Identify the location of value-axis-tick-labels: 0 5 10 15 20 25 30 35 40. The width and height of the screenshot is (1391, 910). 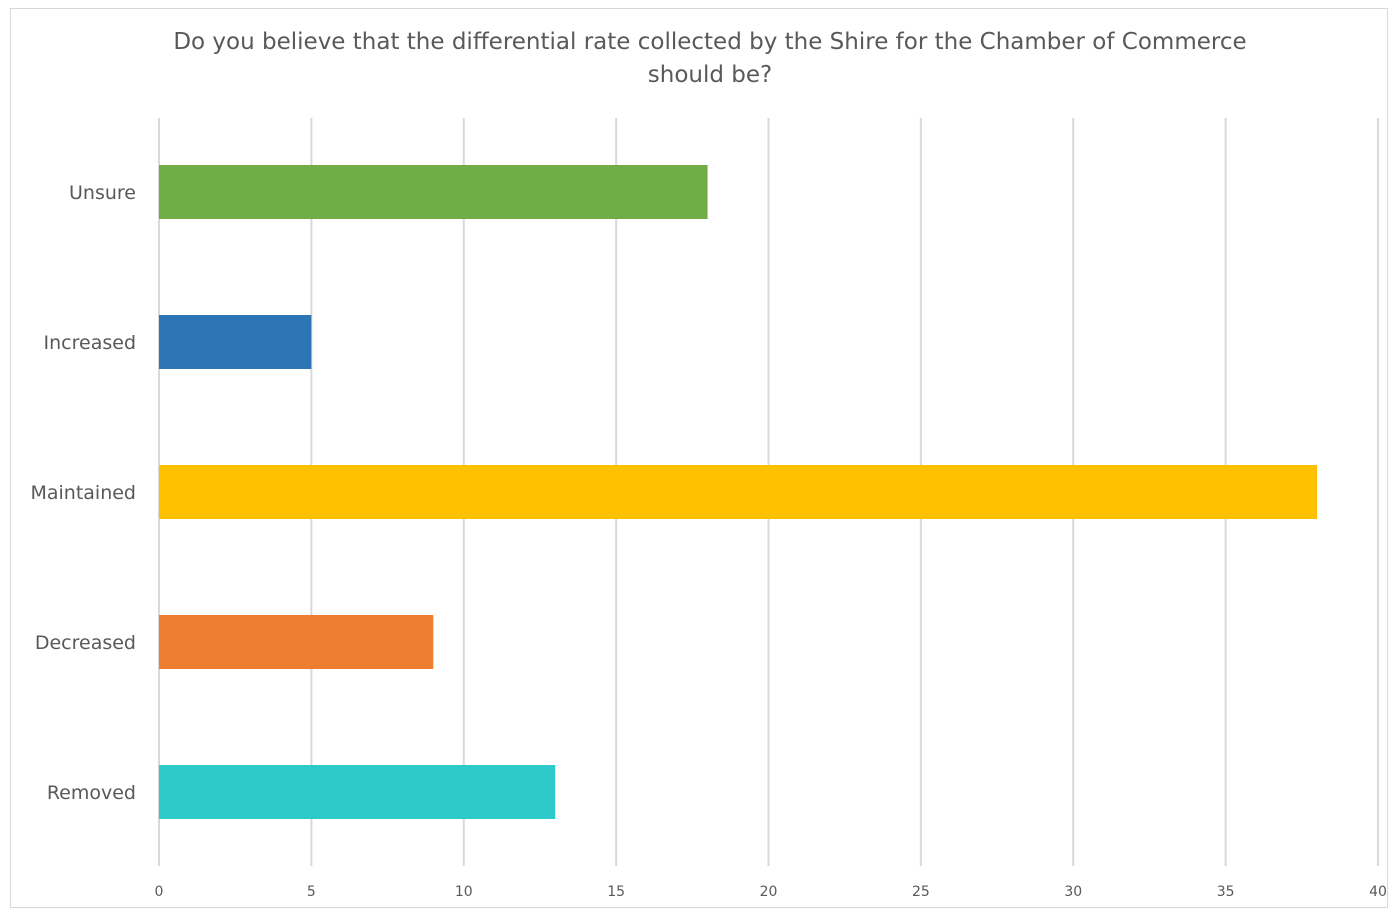
(771, 892).